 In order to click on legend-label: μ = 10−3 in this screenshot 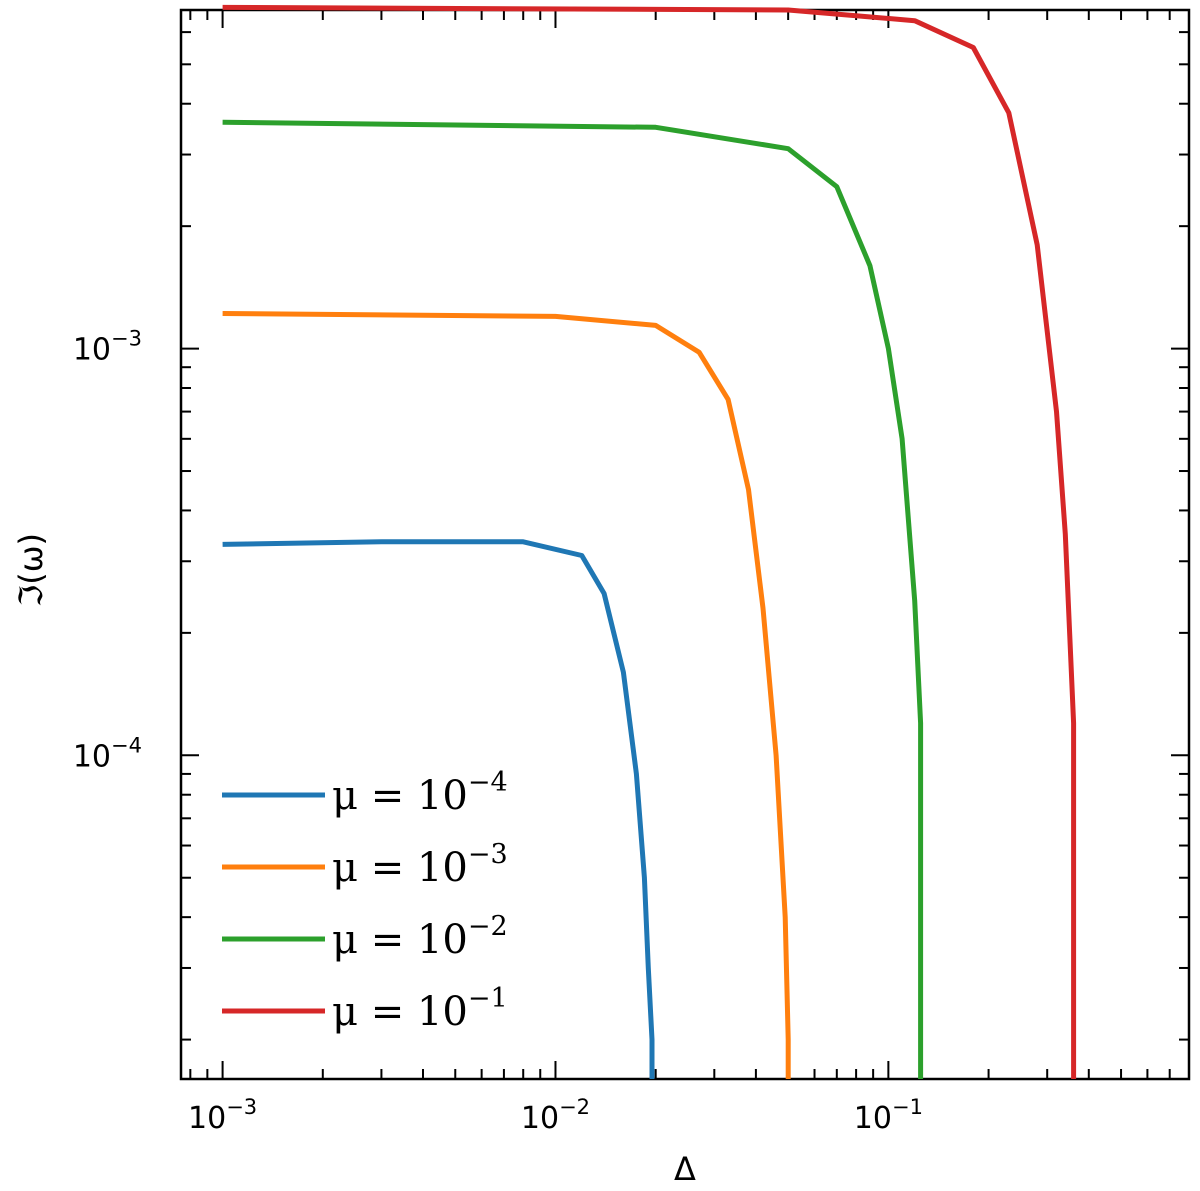, I will do `click(420, 865)`.